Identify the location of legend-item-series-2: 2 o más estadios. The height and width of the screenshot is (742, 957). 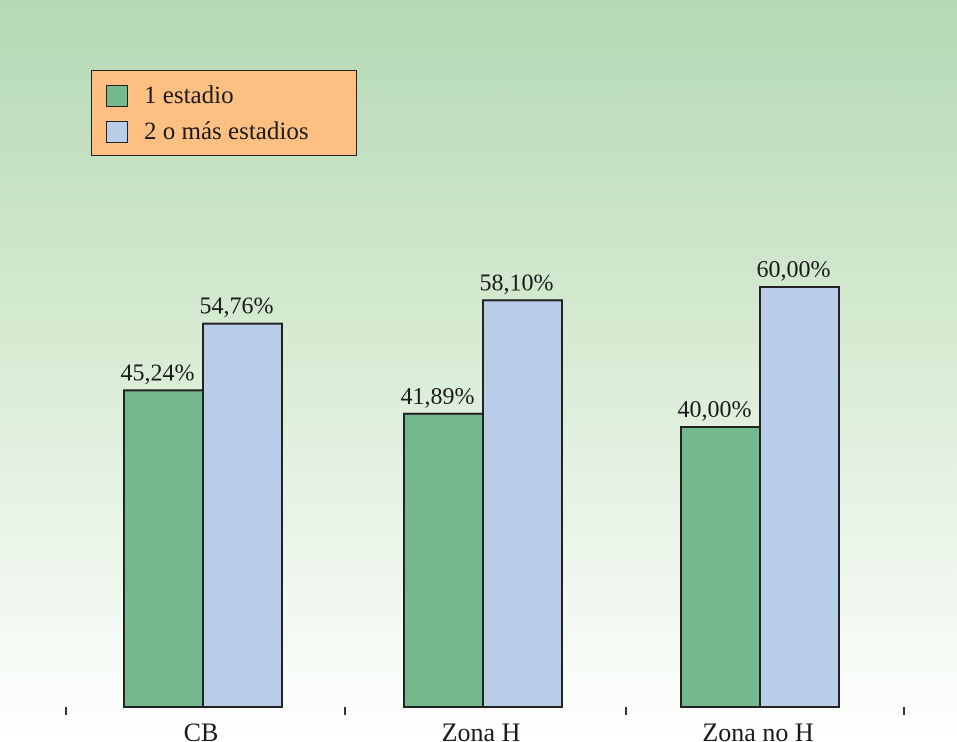
(207, 132).